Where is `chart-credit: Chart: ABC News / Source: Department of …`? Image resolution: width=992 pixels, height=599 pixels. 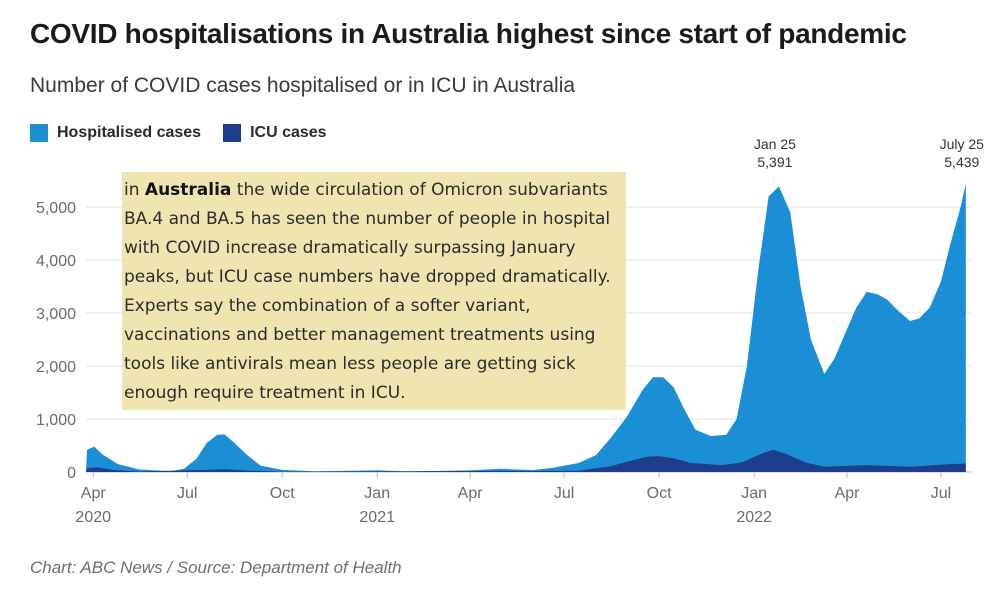
chart-credit: Chart: ABC News / Source: Department of … is located at coordinates (216, 567).